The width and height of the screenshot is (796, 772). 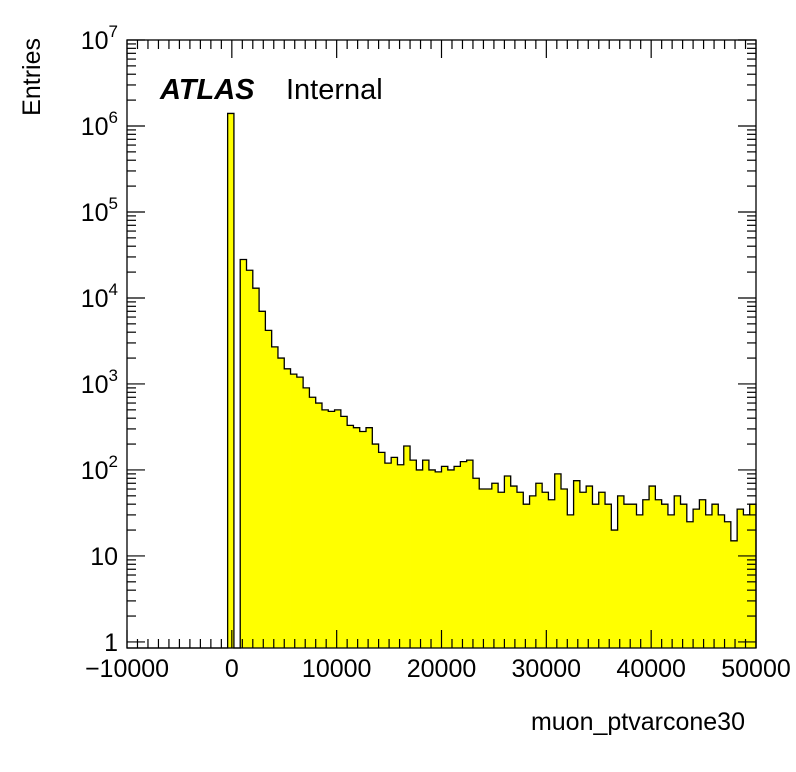 I want to click on x-tick-label: 50000, so click(x=756, y=669).